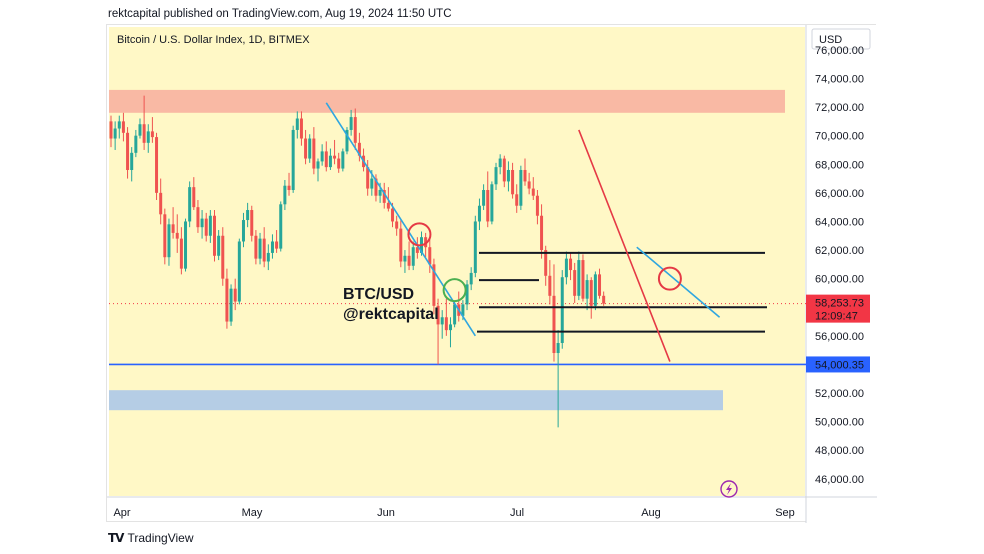  I want to click on x-tick-label: Sep, so click(785, 513).